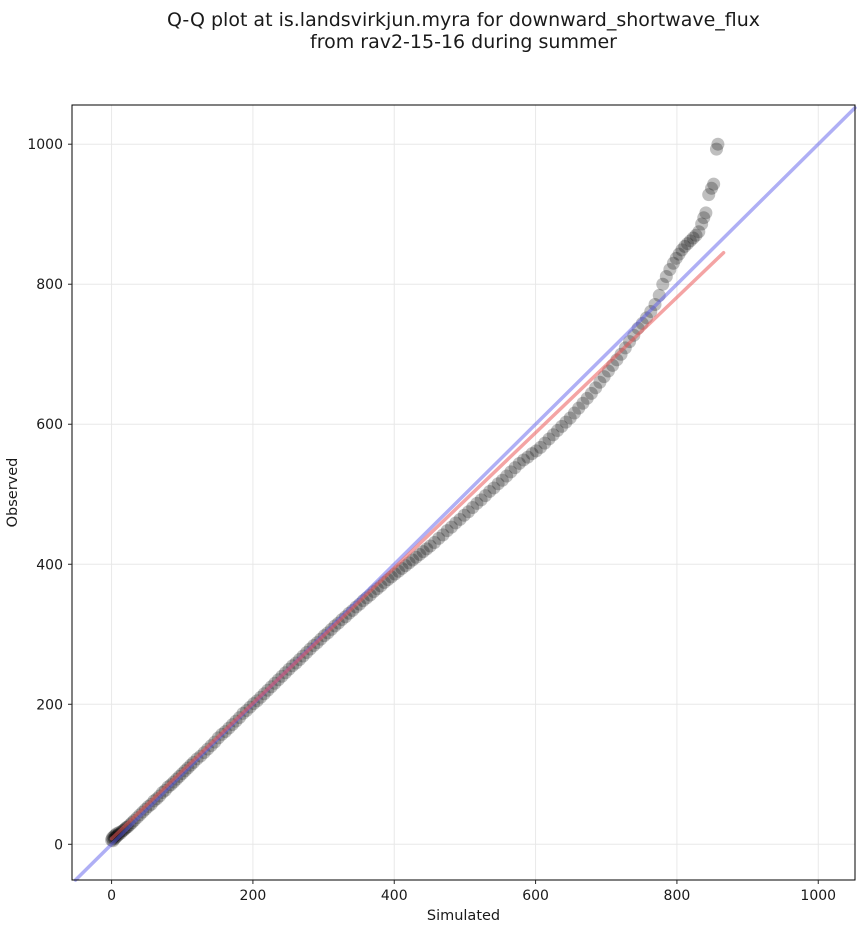 Image resolution: width=860 pixels, height=938 pixels. What do you see at coordinates (253, 896) in the screenshot?
I see `x-axis-tick-label: 200` at bounding box center [253, 896].